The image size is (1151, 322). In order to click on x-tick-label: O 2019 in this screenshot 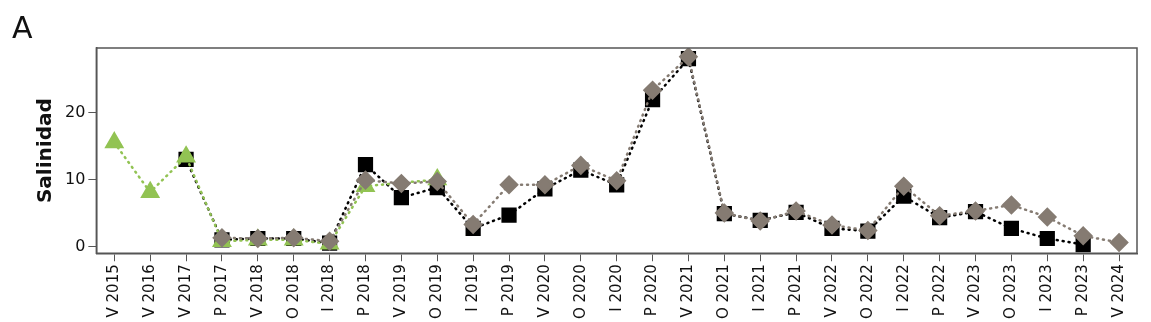, I will do `click(436, 291)`.